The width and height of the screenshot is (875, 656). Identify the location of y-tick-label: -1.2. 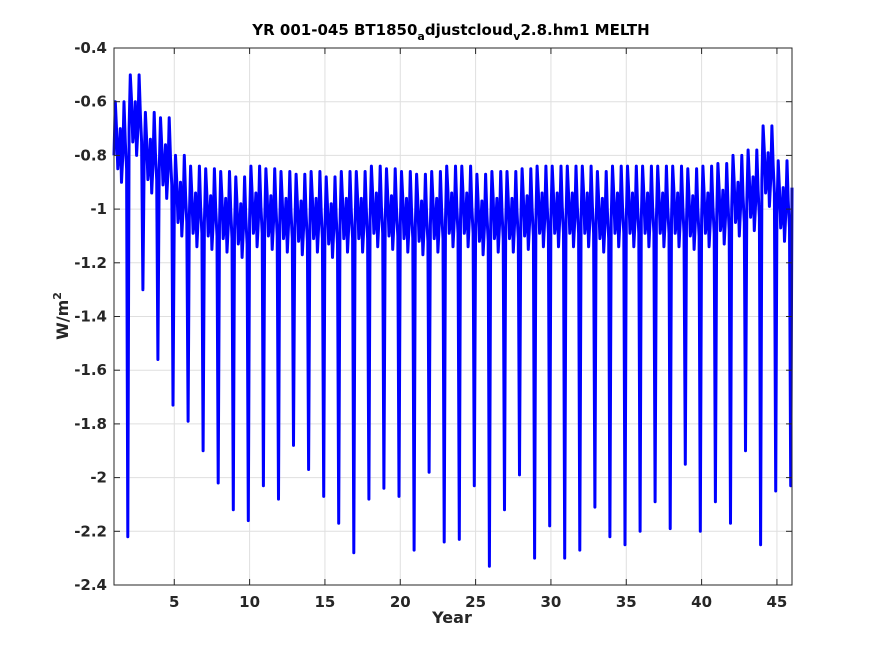
(90, 263).